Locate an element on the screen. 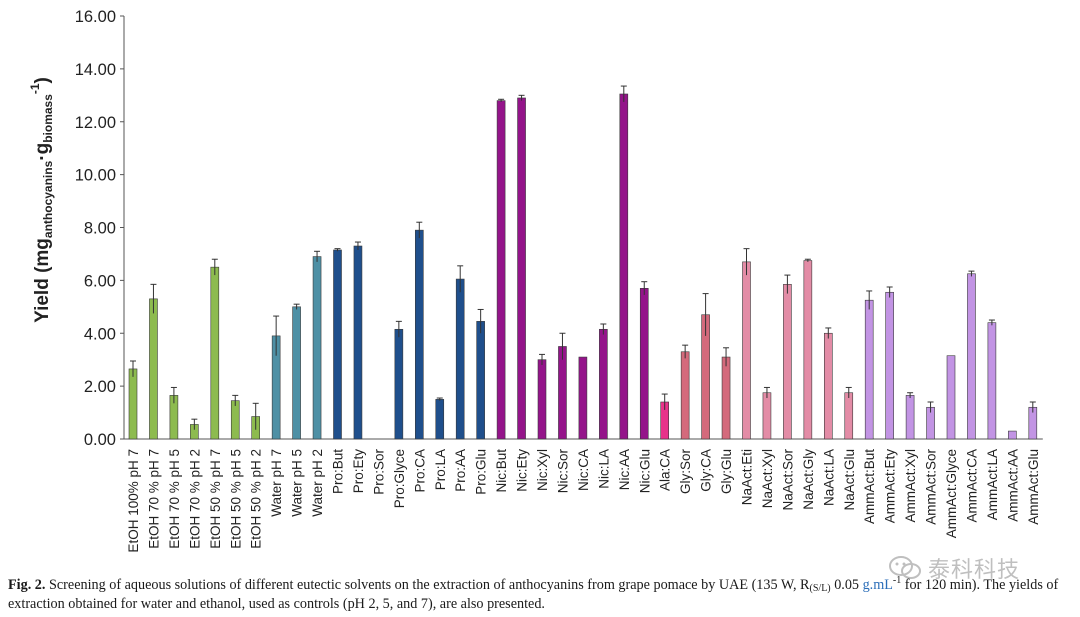  x-tick-label: NaAct:Gly is located at coordinates (808, 479).